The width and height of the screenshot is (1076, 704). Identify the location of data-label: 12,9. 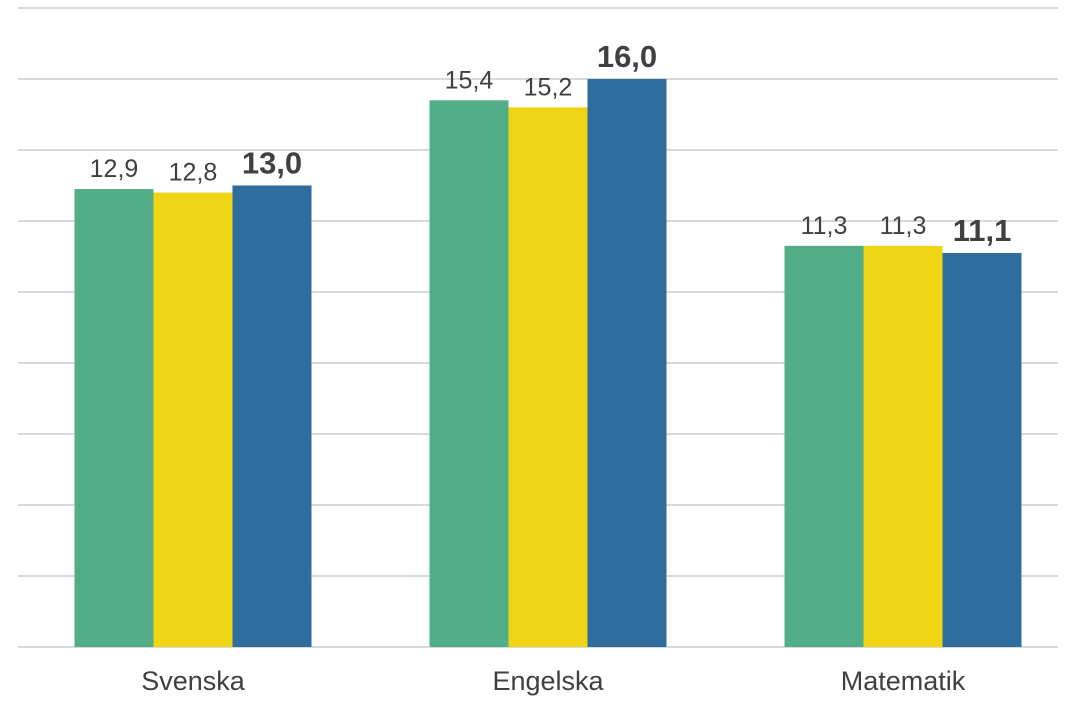
(114, 169).